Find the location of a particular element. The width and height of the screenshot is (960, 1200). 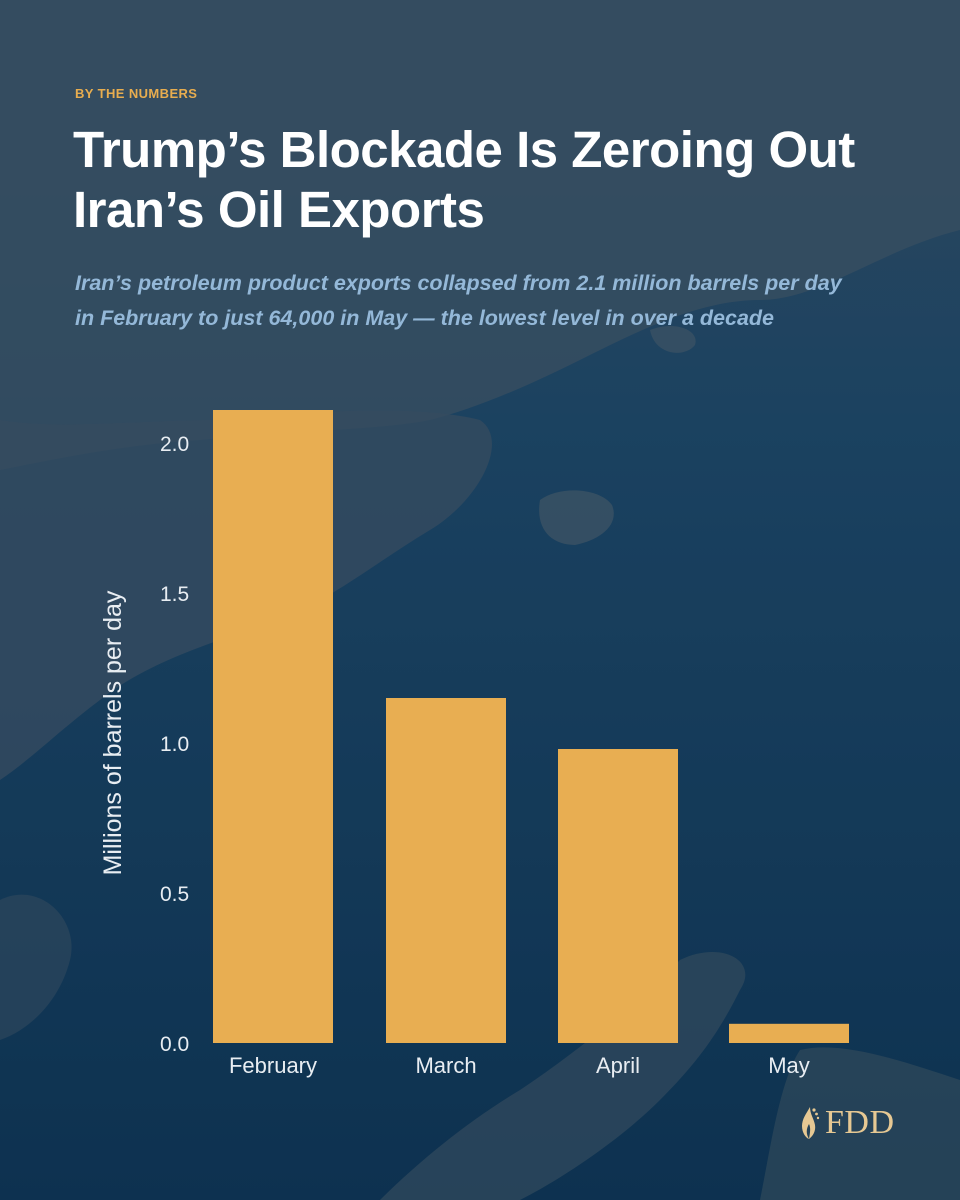

flame-leaf-icon is located at coordinates (811, 1123).